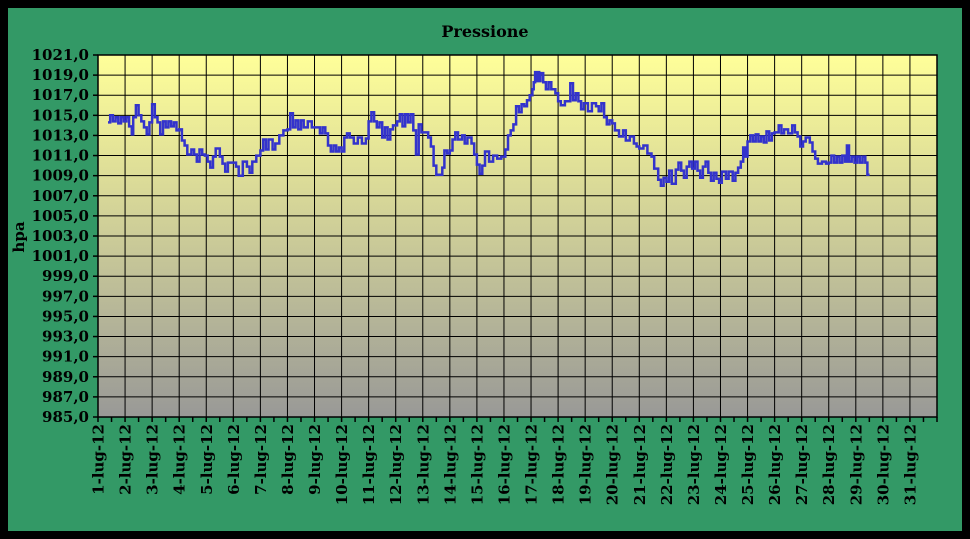 The image size is (970, 539). Describe the element at coordinates (126, 459) in the screenshot. I see `x-tick-label: 2-lug-12` at that location.